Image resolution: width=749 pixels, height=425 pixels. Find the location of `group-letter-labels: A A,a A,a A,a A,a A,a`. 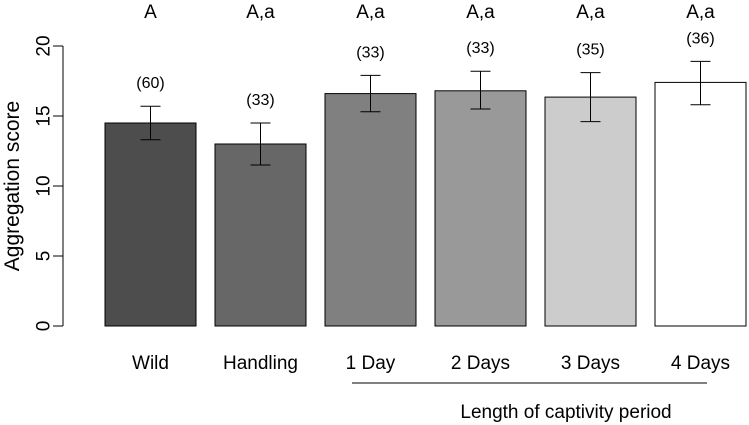

group-letter-labels: A A,a A,a A,a A,a A,a is located at coordinates (429, 12).